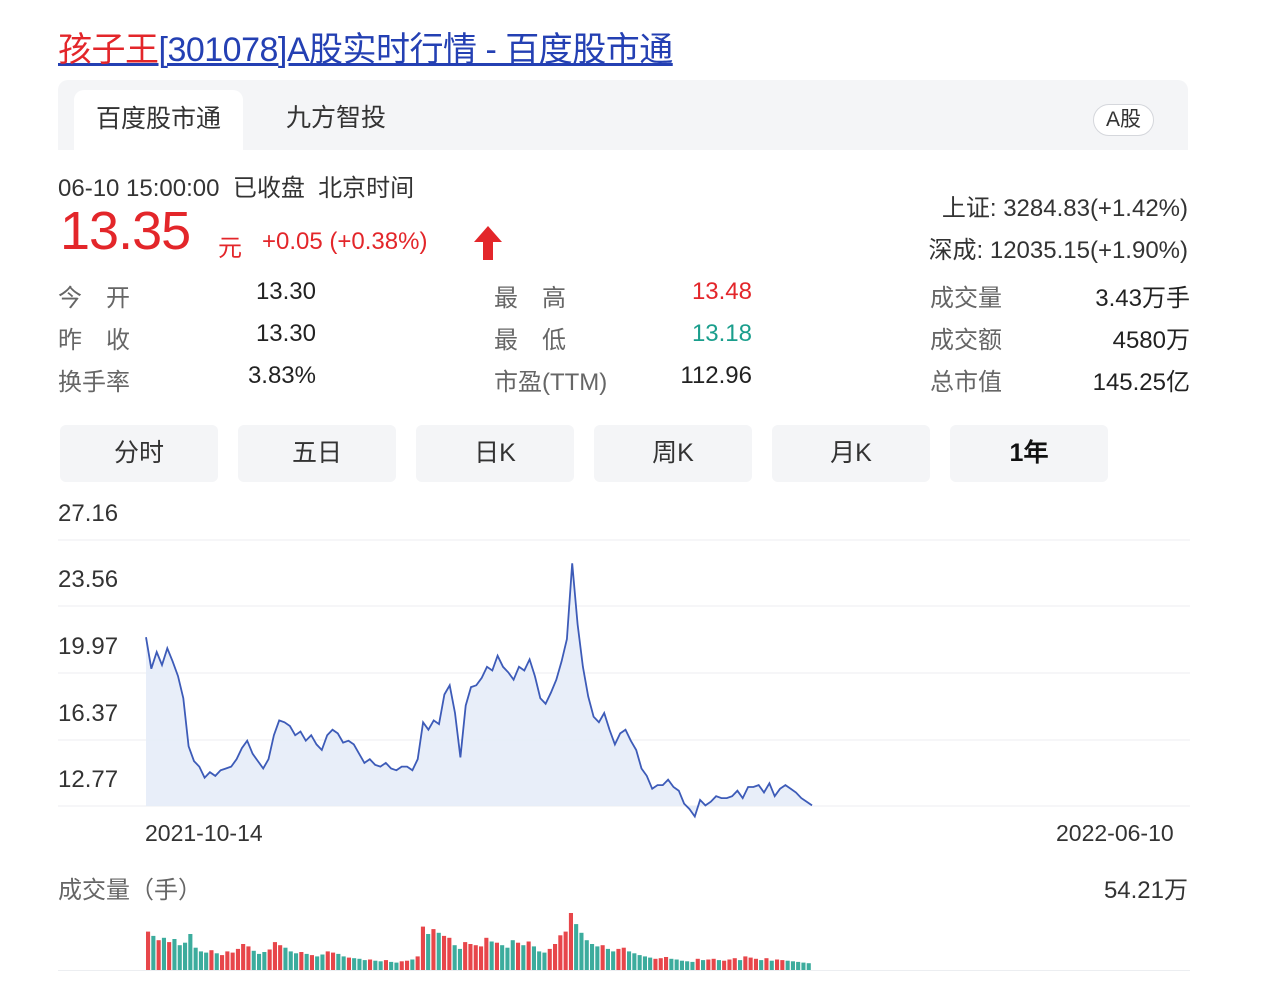 The image size is (1280, 988). What do you see at coordinates (268, 188) in the screenshot?
I see `market-status: 已收盘` at bounding box center [268, 188].